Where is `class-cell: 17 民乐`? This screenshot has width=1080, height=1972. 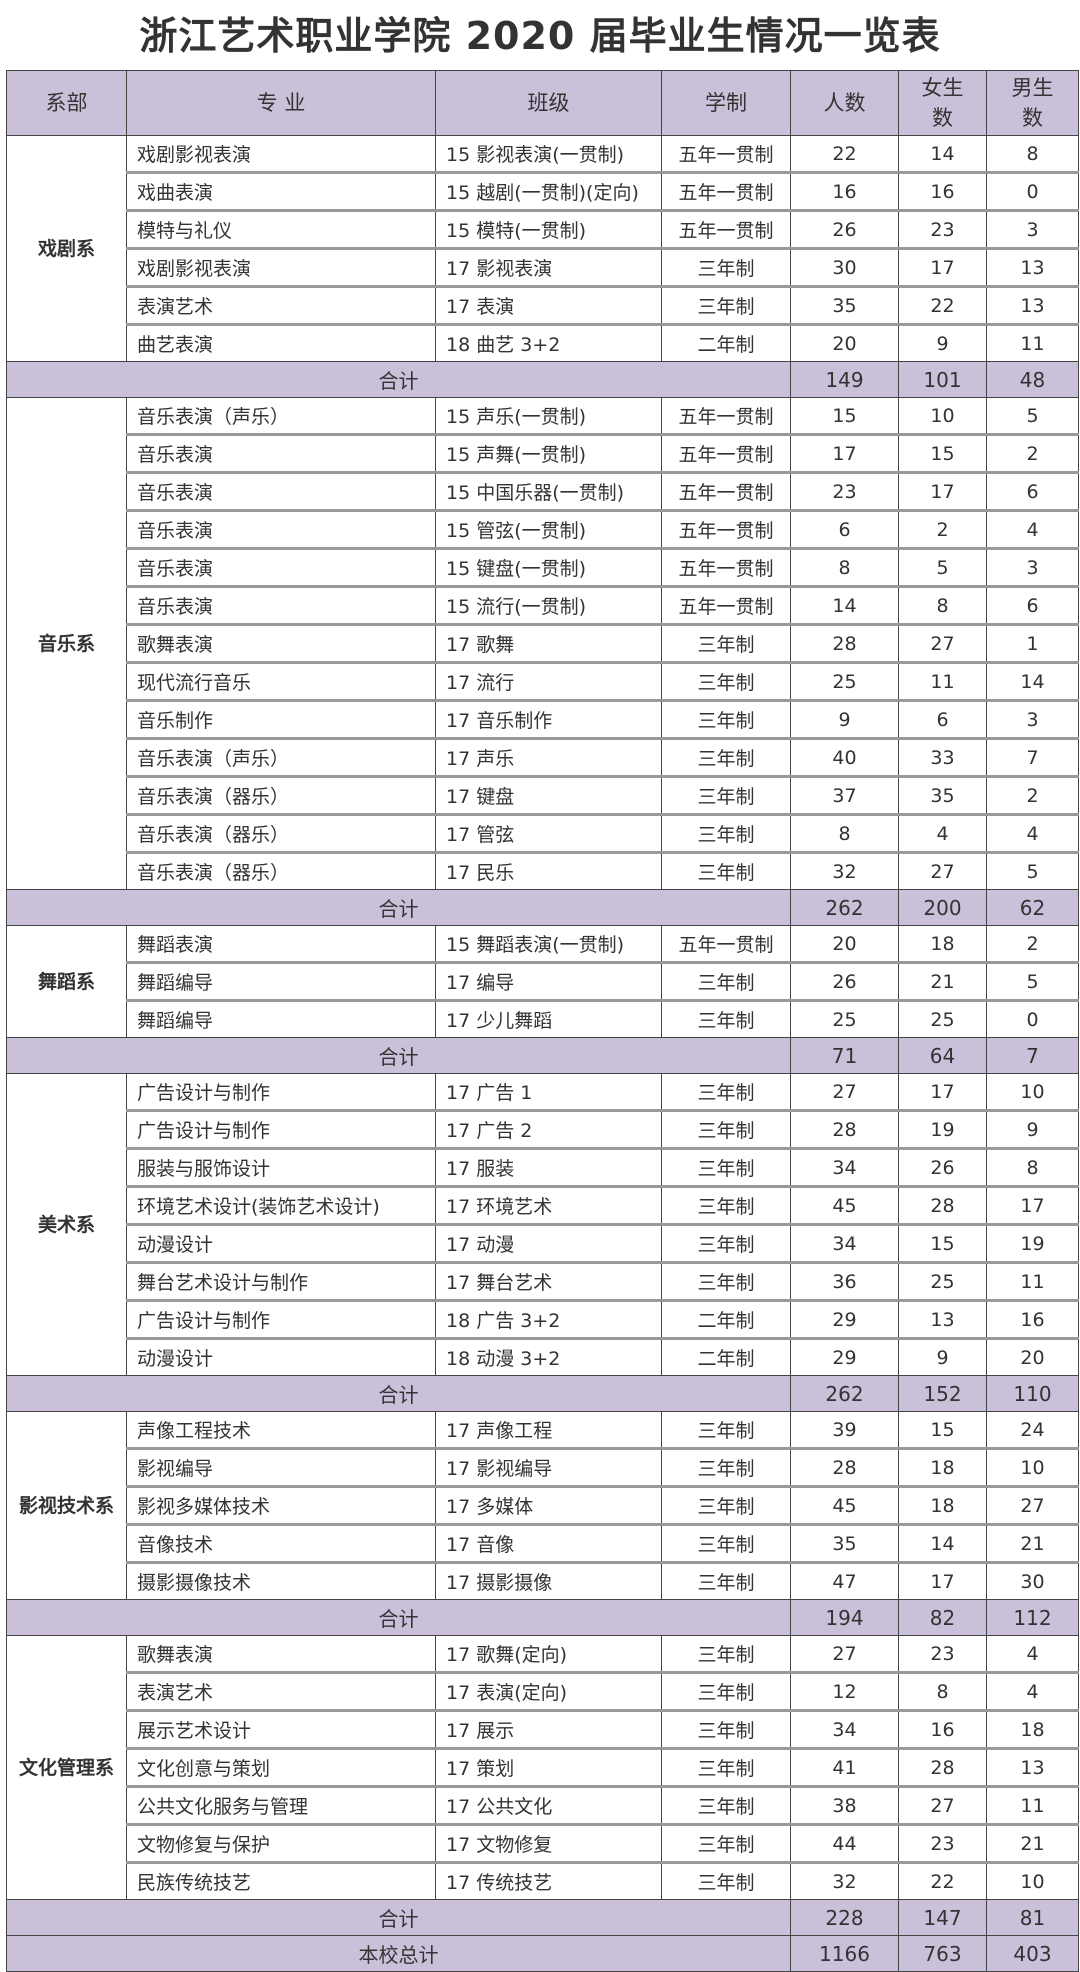
class-cell: 17 民乐 is located at coordinates (548, 870).